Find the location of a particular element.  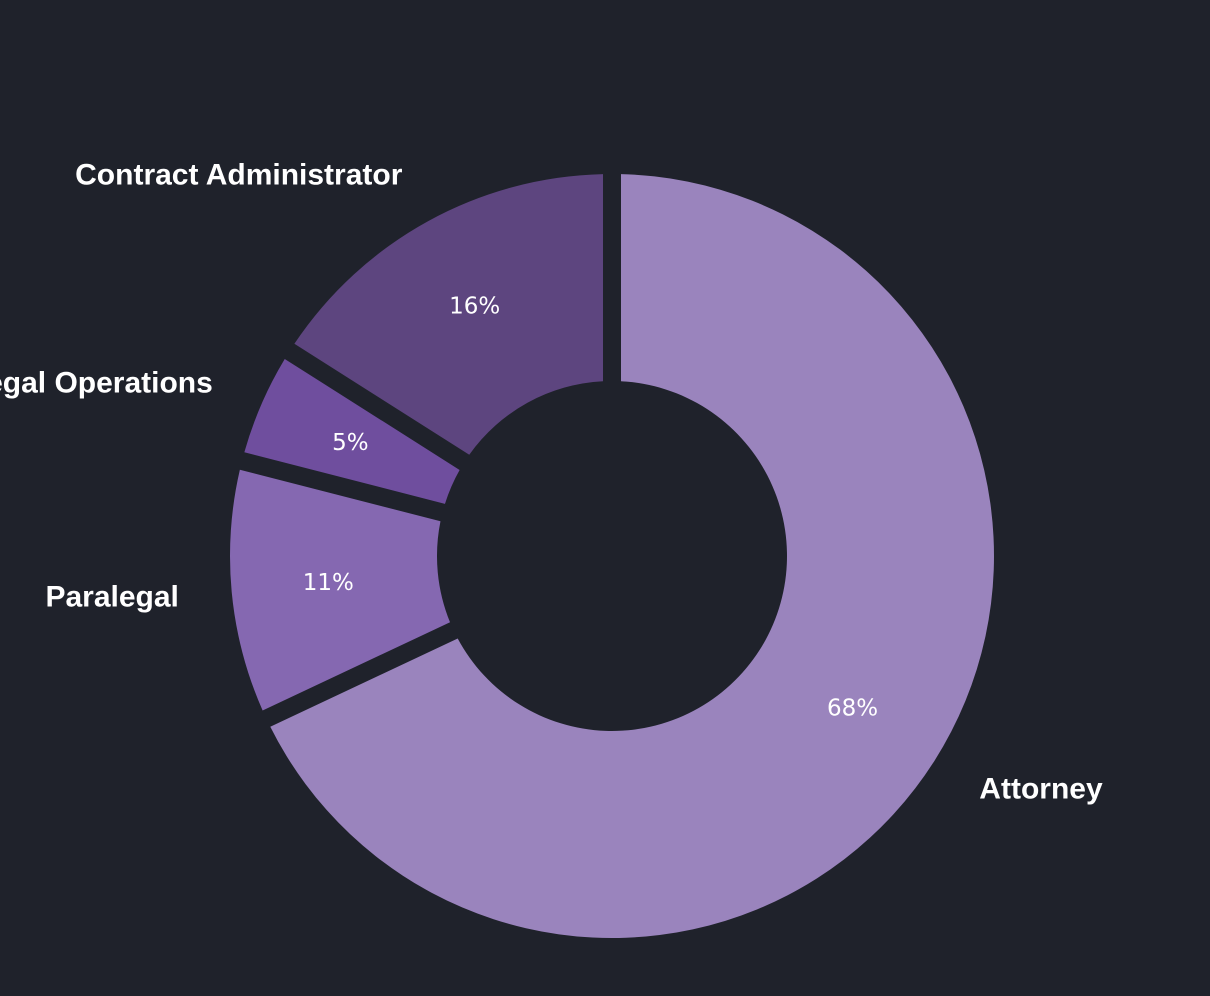

value-label-attorney: 68% is located at coordinates (852, 709).